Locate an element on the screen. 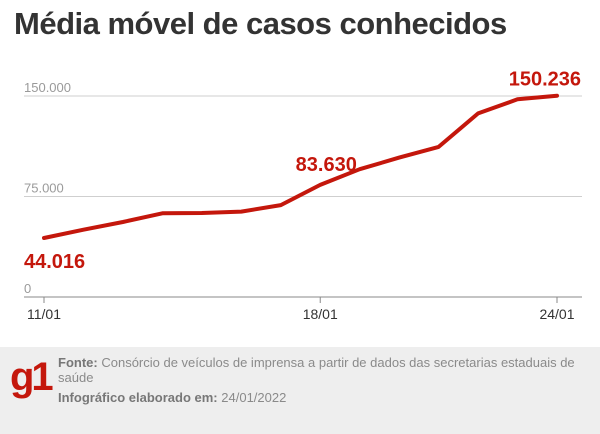 Image resolution: width=600 pixels, height=434 pixels. data-label-1: 83.630 is located at coordinates (326, 165).